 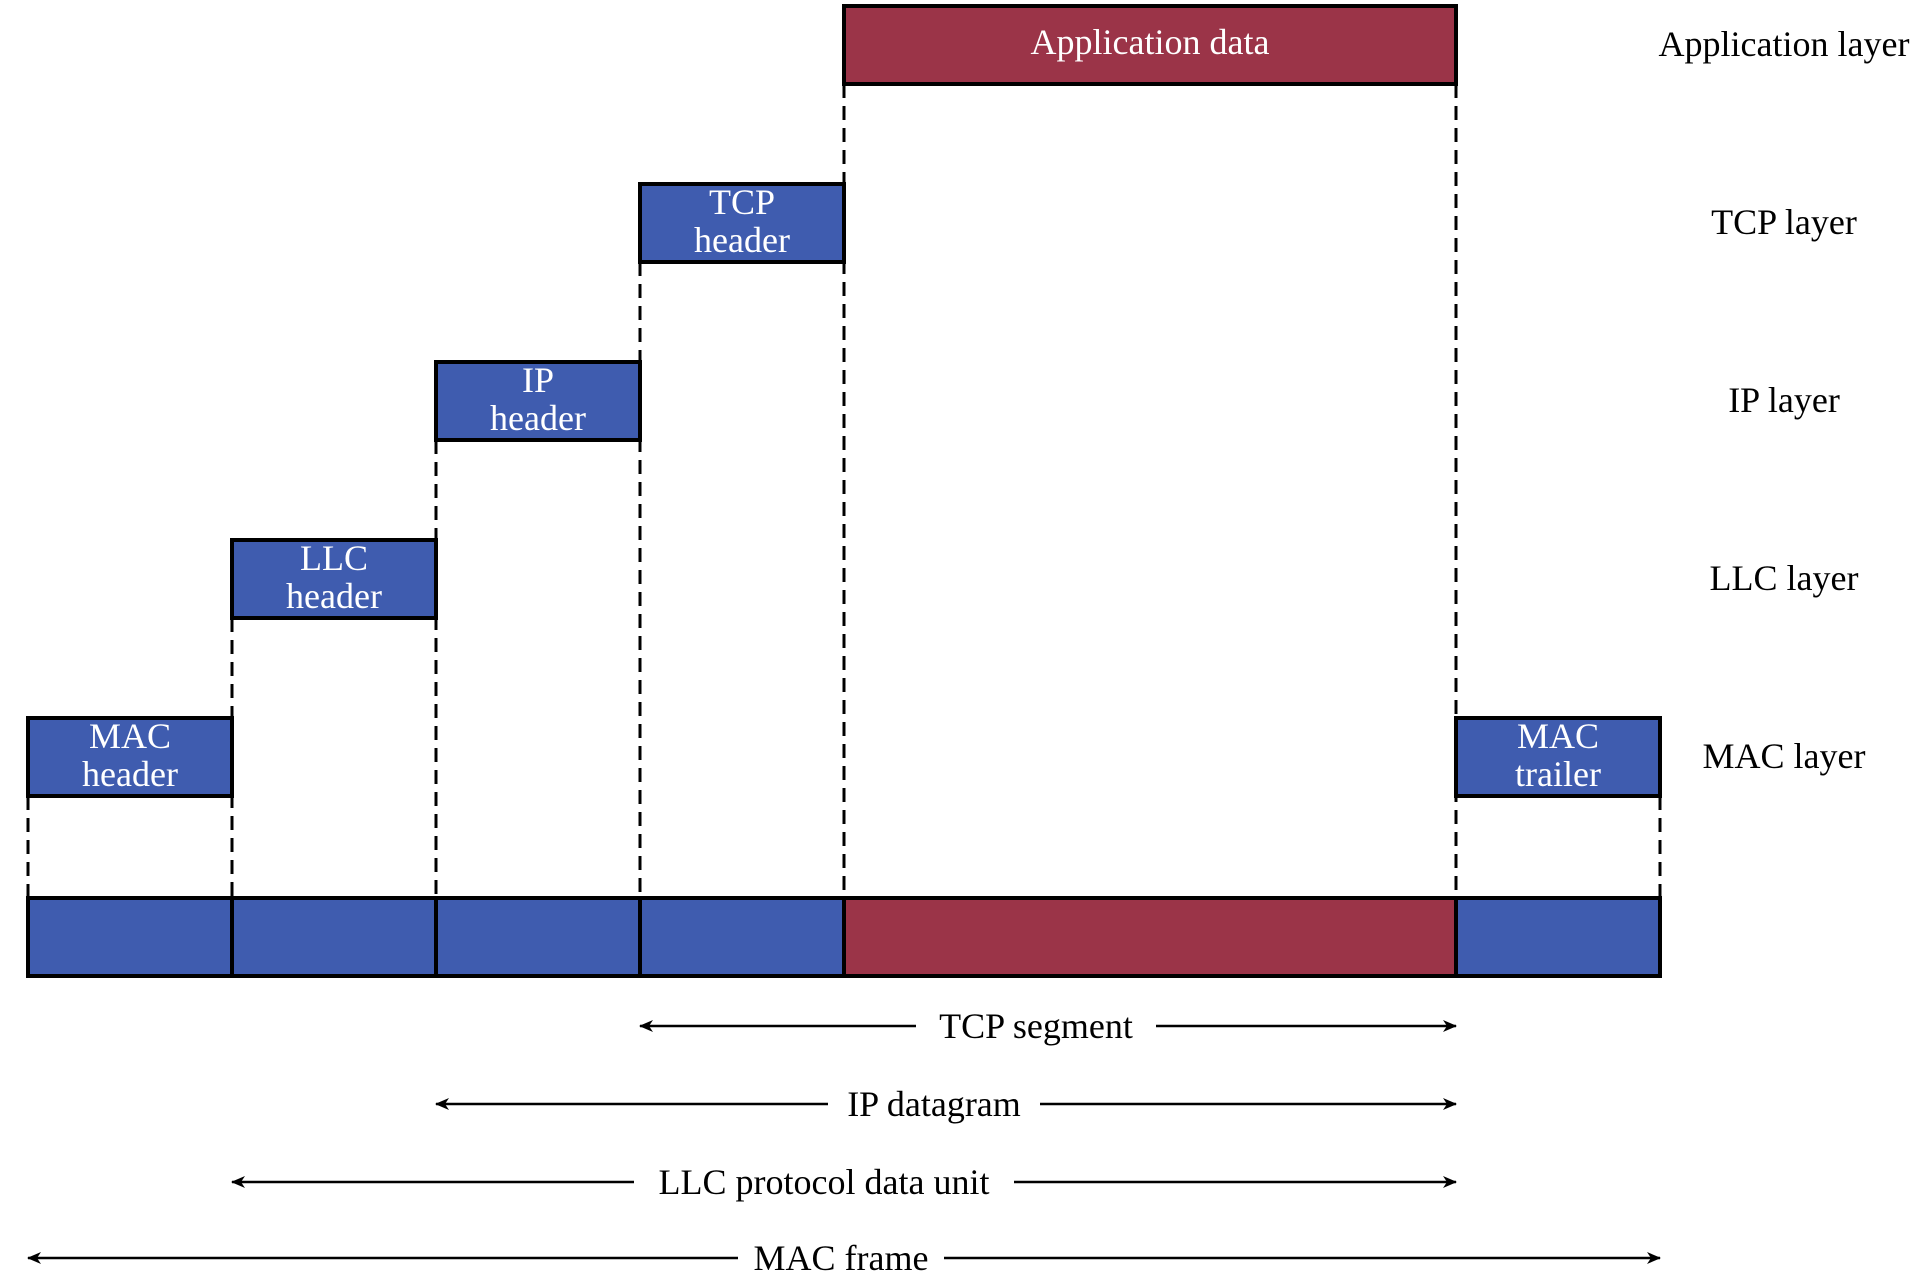 What do you see at coordinates (334, 558) in the screenshot?
I see `llc-header-label-line1: LLC` at bounding box center [334, 558].